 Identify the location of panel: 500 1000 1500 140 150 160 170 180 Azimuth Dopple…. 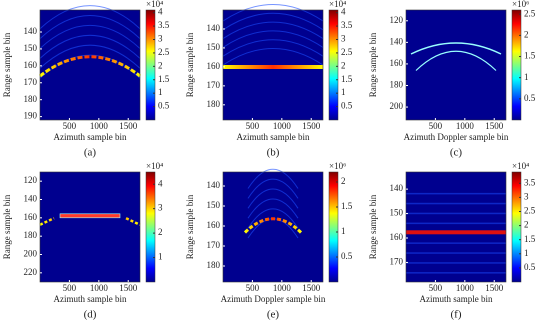
(269, 240).